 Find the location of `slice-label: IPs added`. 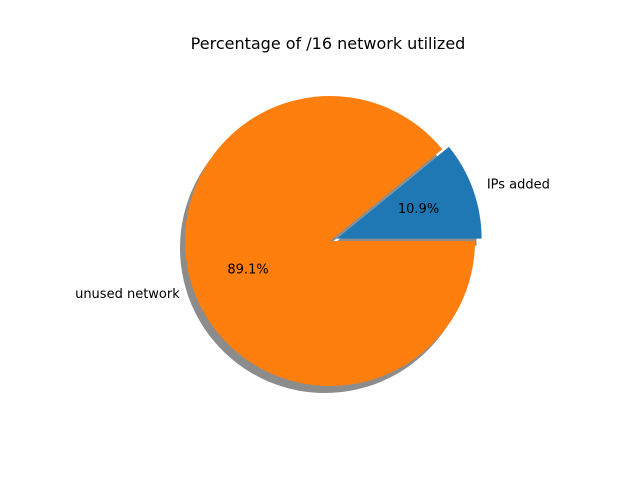

slice-label: IPs added is located at coordinates (518, 185).